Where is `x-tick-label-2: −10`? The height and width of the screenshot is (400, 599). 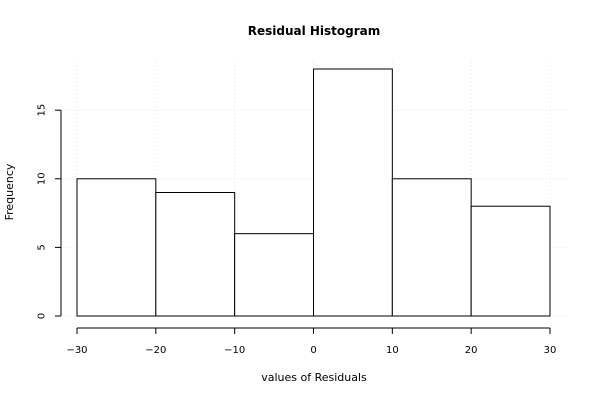
x-tick-label-2: −10 is located at coordinates (234, 350).